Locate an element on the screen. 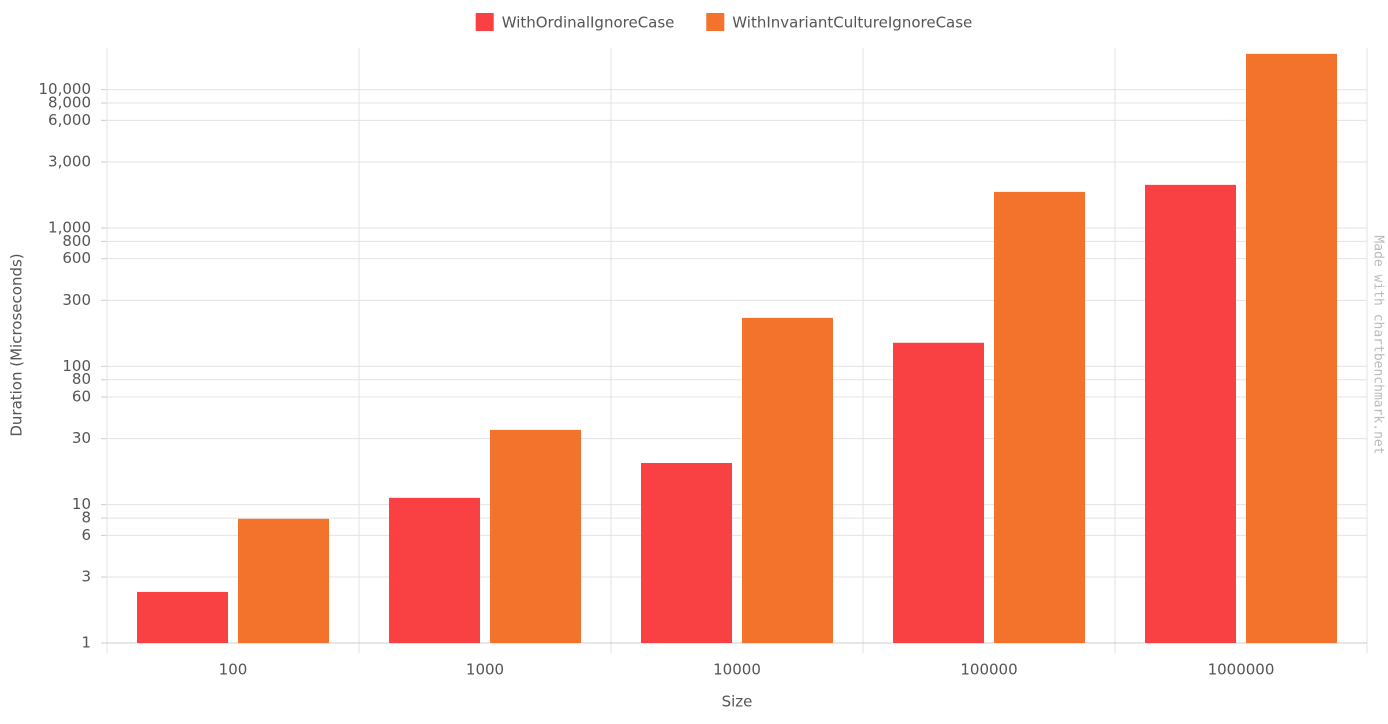 The width and height of the screenshot is (1388, 724). x-axis-label: Size is located at coordinates (737, 702).